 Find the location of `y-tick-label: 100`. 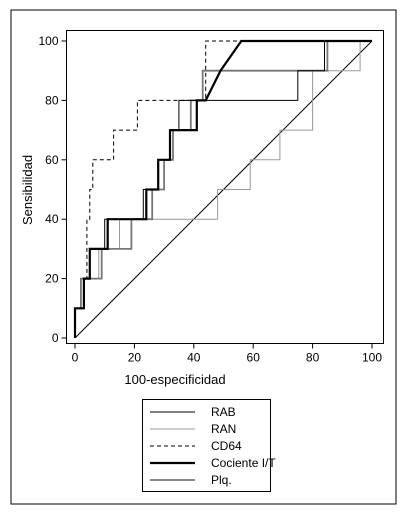

y-tick-label: 100 is located at coordinates (48, 41).